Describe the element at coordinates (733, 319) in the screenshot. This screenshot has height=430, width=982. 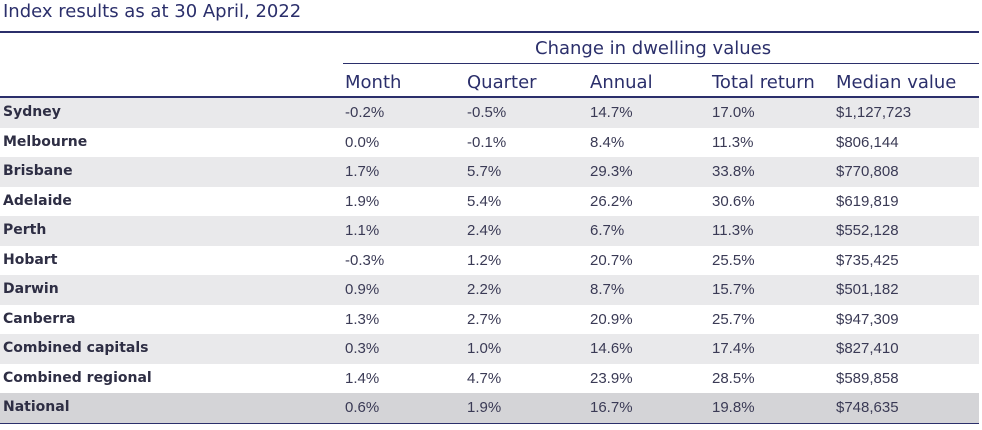
I see `total-return-value: 25.7%` at that location.